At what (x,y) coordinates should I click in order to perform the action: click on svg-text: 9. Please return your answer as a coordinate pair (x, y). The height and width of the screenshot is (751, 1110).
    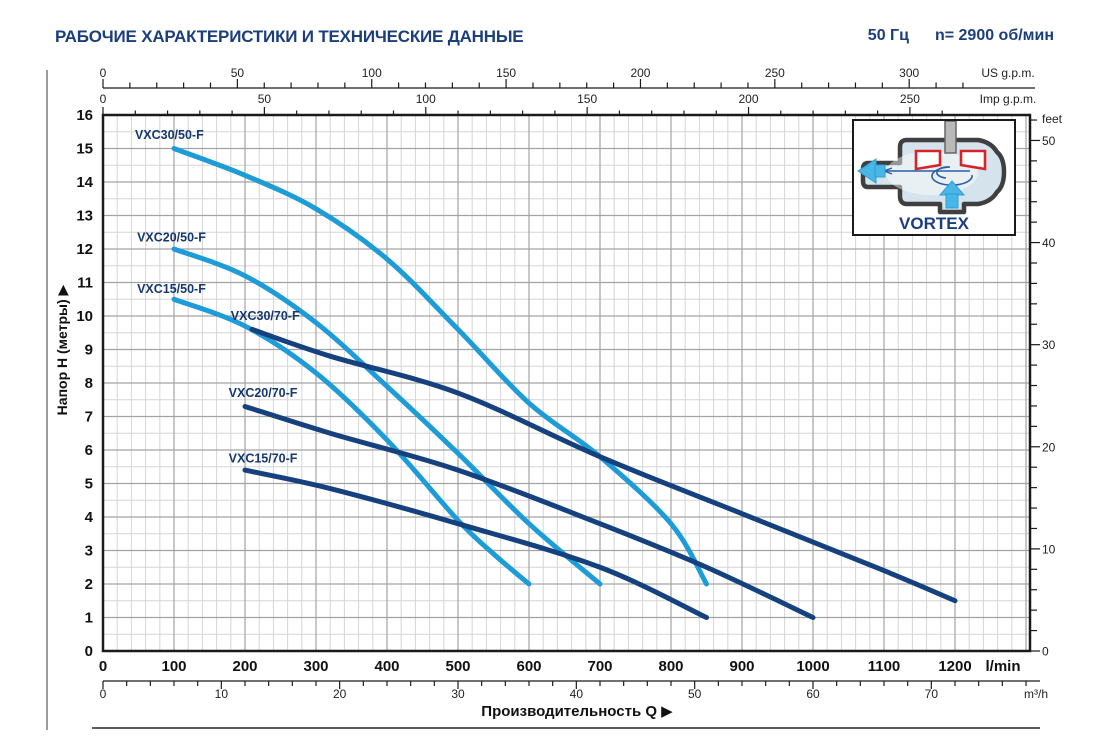
    Looking at the image, I should click on (89, 350).